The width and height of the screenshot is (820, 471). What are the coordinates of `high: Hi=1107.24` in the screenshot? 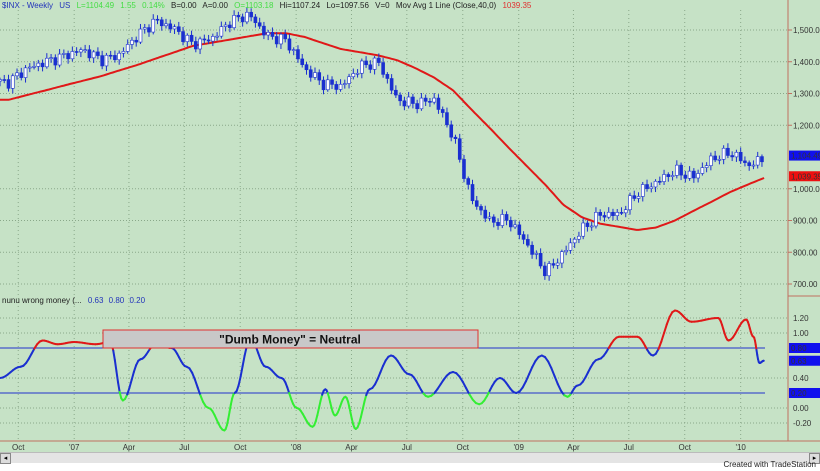 It's located at (300, 5).